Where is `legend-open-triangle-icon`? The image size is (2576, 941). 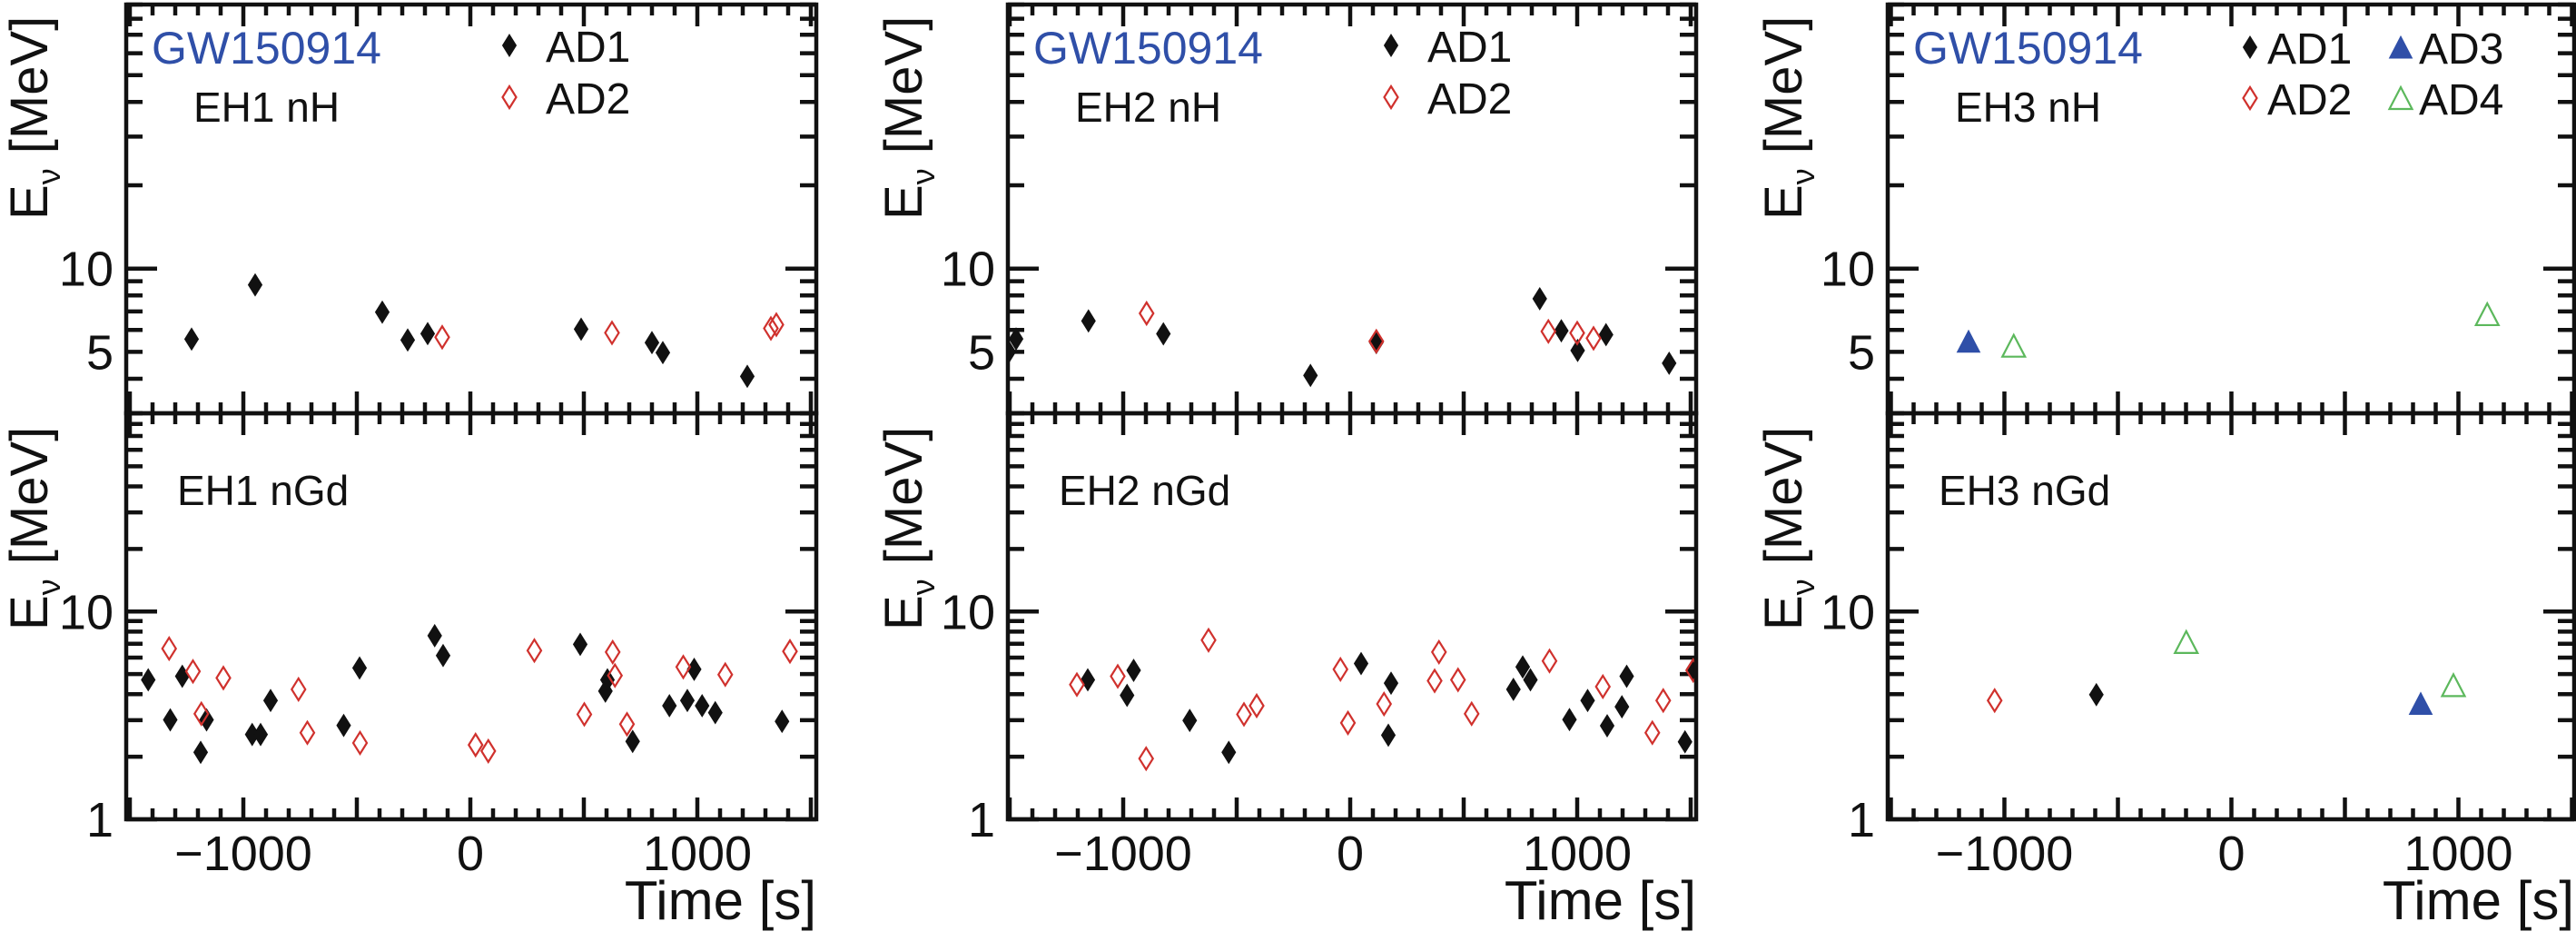
legend-open-triangle-icon is located at coordinates (2400, 97).